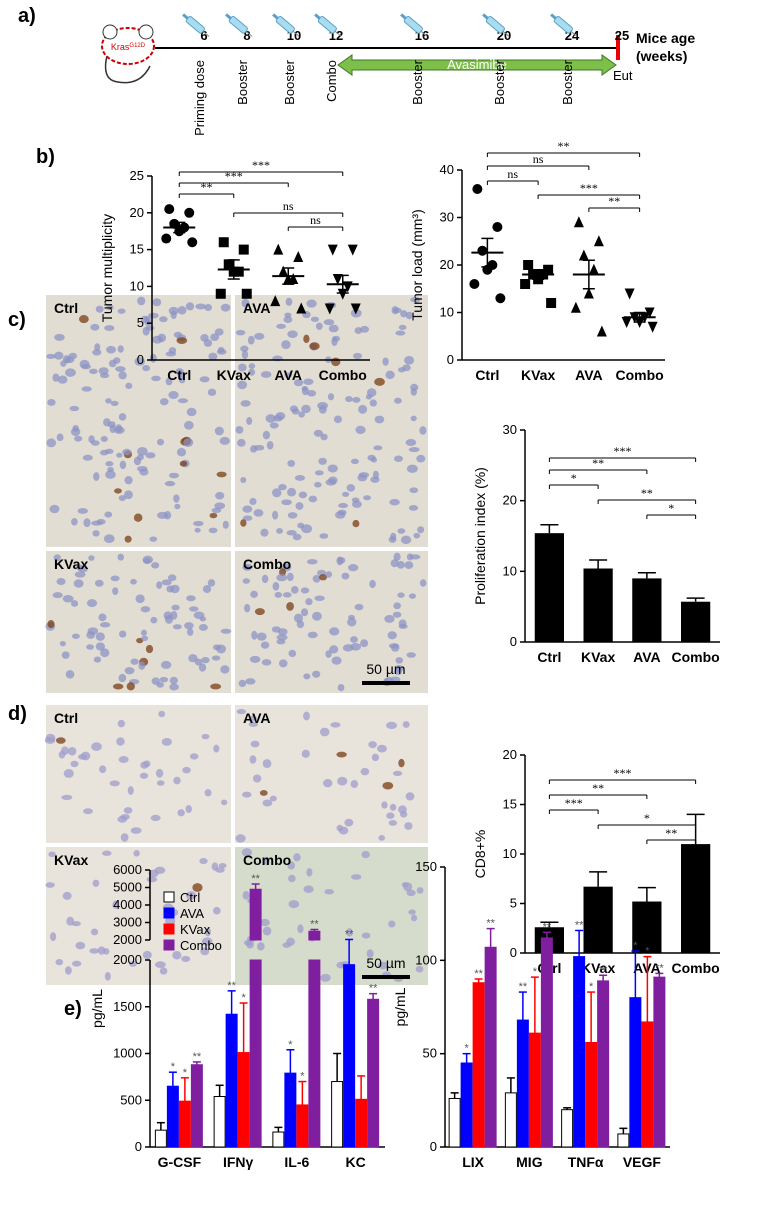 The width and height of the screenshot is (762, 1224). I want to click on panel-label: a), so click(27, 16).